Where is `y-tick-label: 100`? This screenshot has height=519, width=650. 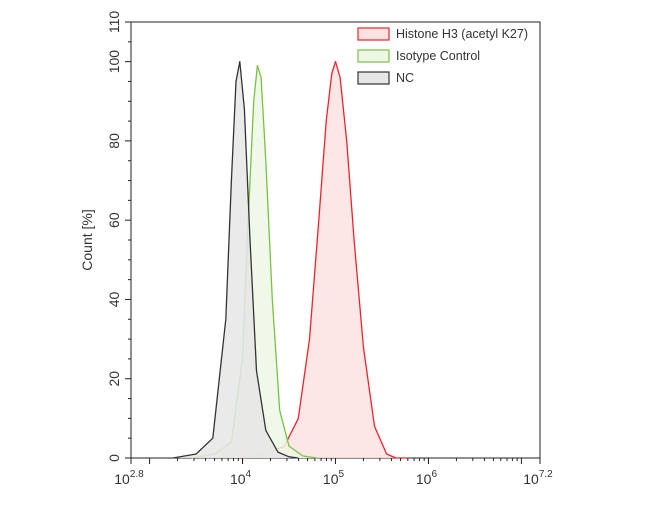
y-tick-label: 100 is located at coordinates (114, 62).